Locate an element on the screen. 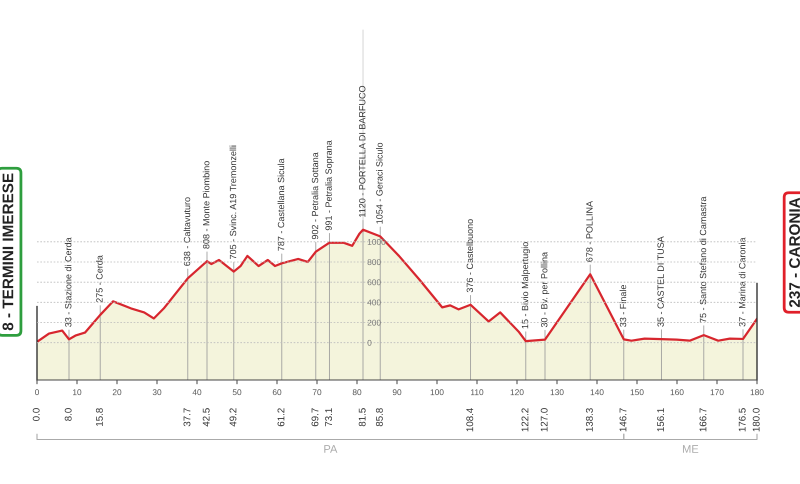 The image size is (800, 484). x-tick-label: 120 is located at coordinates (517, 392).